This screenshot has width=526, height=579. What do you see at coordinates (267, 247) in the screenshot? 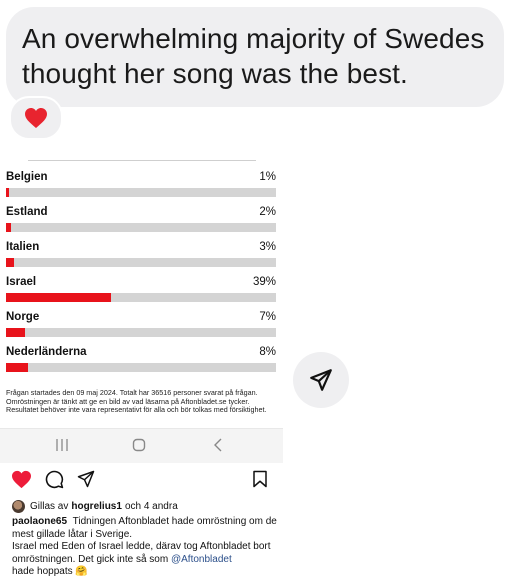
I see `poll-percent: 3%` at bounding box center [267, 247].